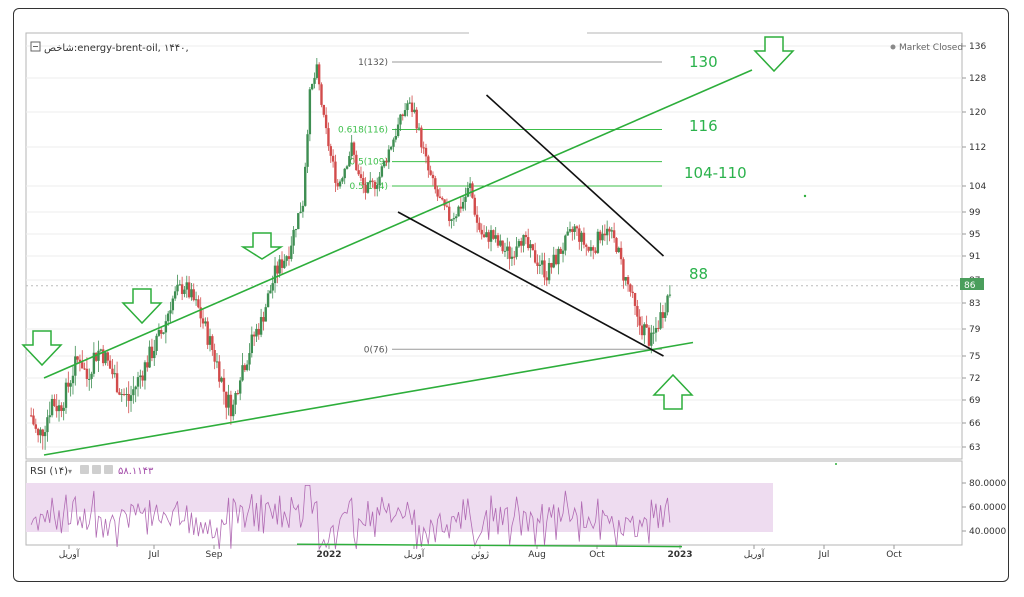 Image resolution: width=1024 pixels, height=597 pixels. What do you see at coordinates (108, 469) in the screenshot?
I see `rsi-close-icon` at bounding box center [108, 469].